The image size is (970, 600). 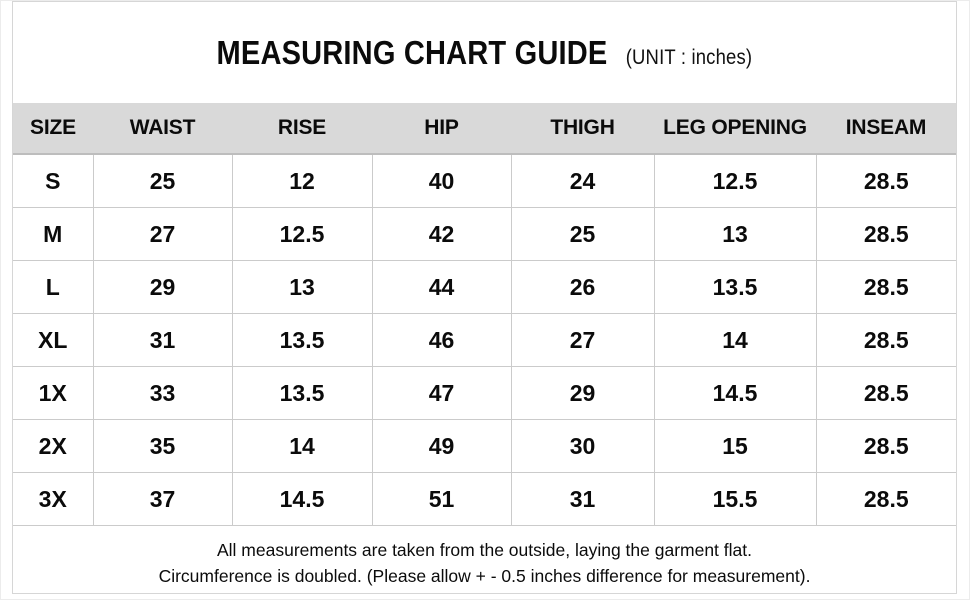 I want to click on page-title-text: MEASURING CHART GUIDE, so click(x=412, y=52).